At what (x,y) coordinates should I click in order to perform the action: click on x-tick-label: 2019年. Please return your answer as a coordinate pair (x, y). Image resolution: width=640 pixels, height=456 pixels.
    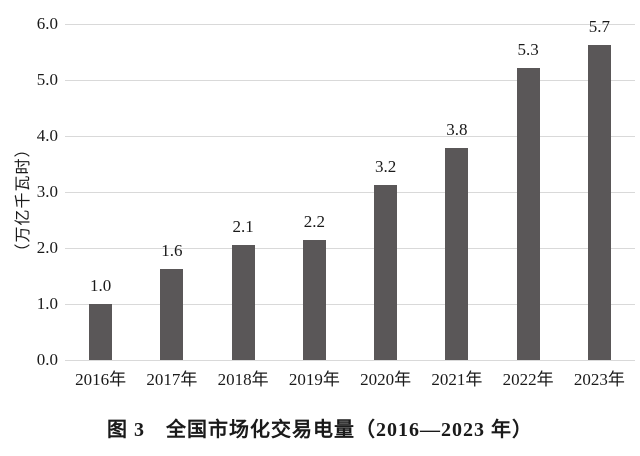
    Looking at the image, I should click on (314, 379).